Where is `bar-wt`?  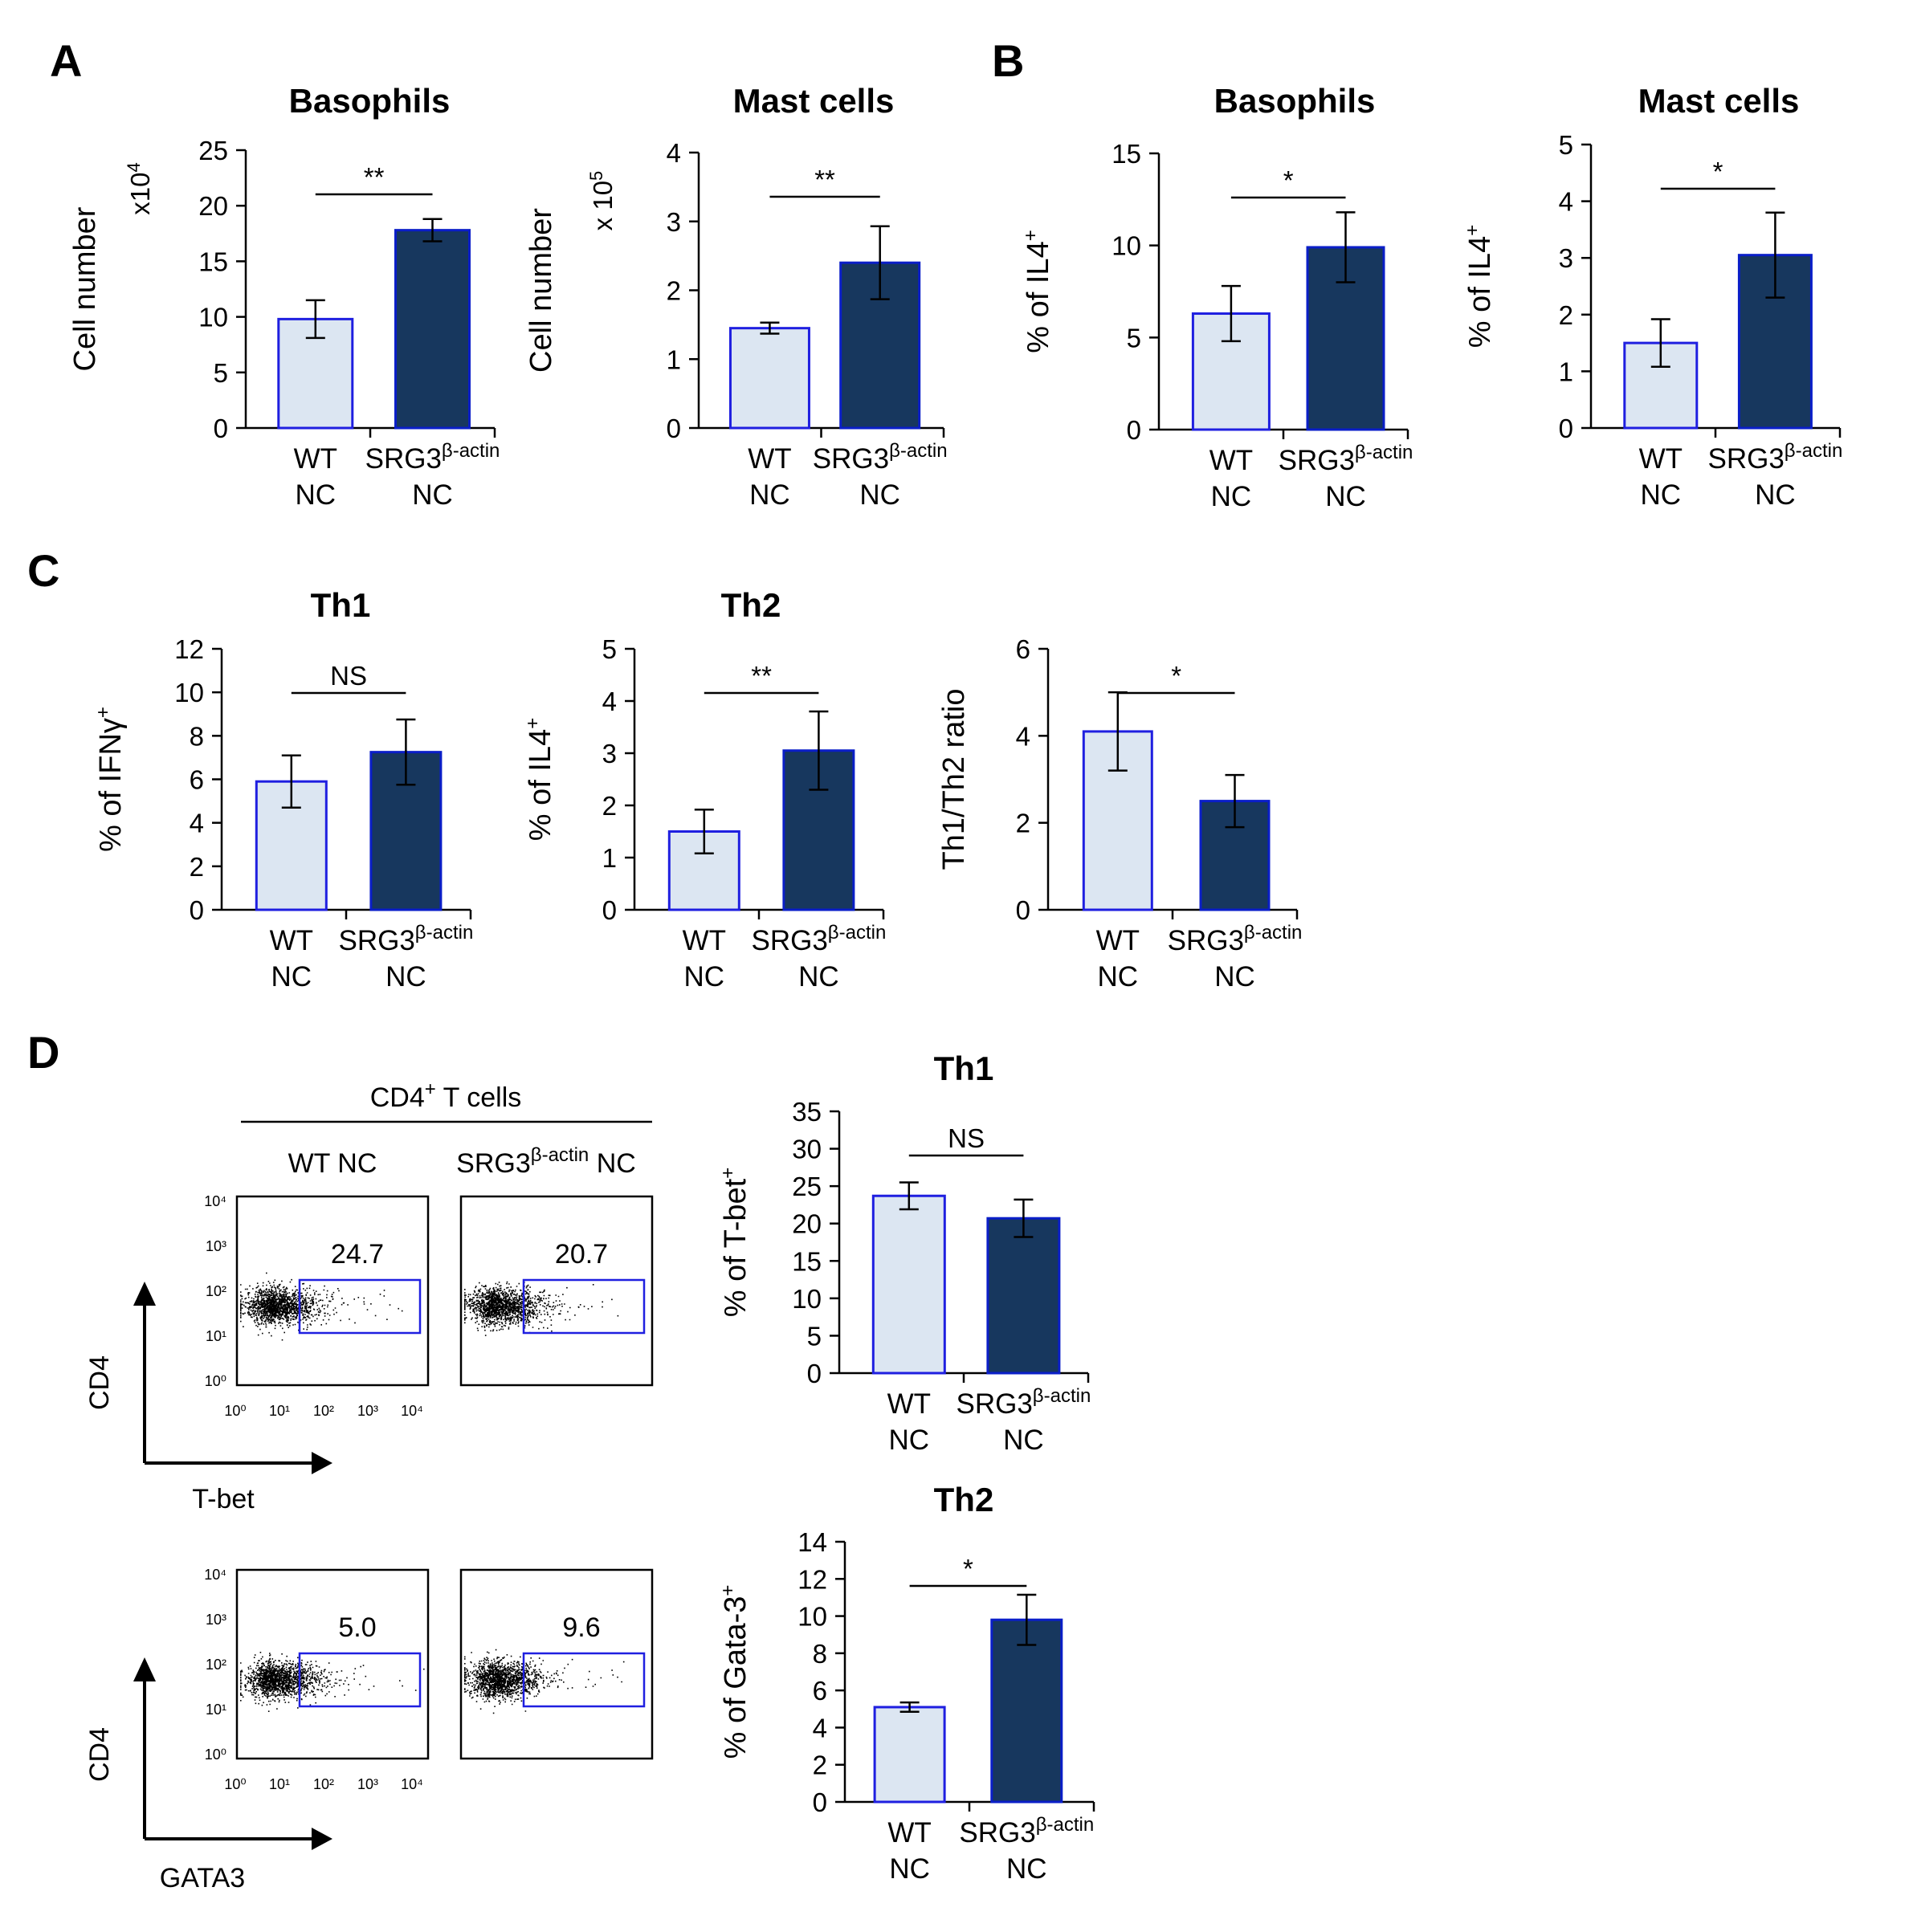 bar-wt is located at coordinates (909, 1284).